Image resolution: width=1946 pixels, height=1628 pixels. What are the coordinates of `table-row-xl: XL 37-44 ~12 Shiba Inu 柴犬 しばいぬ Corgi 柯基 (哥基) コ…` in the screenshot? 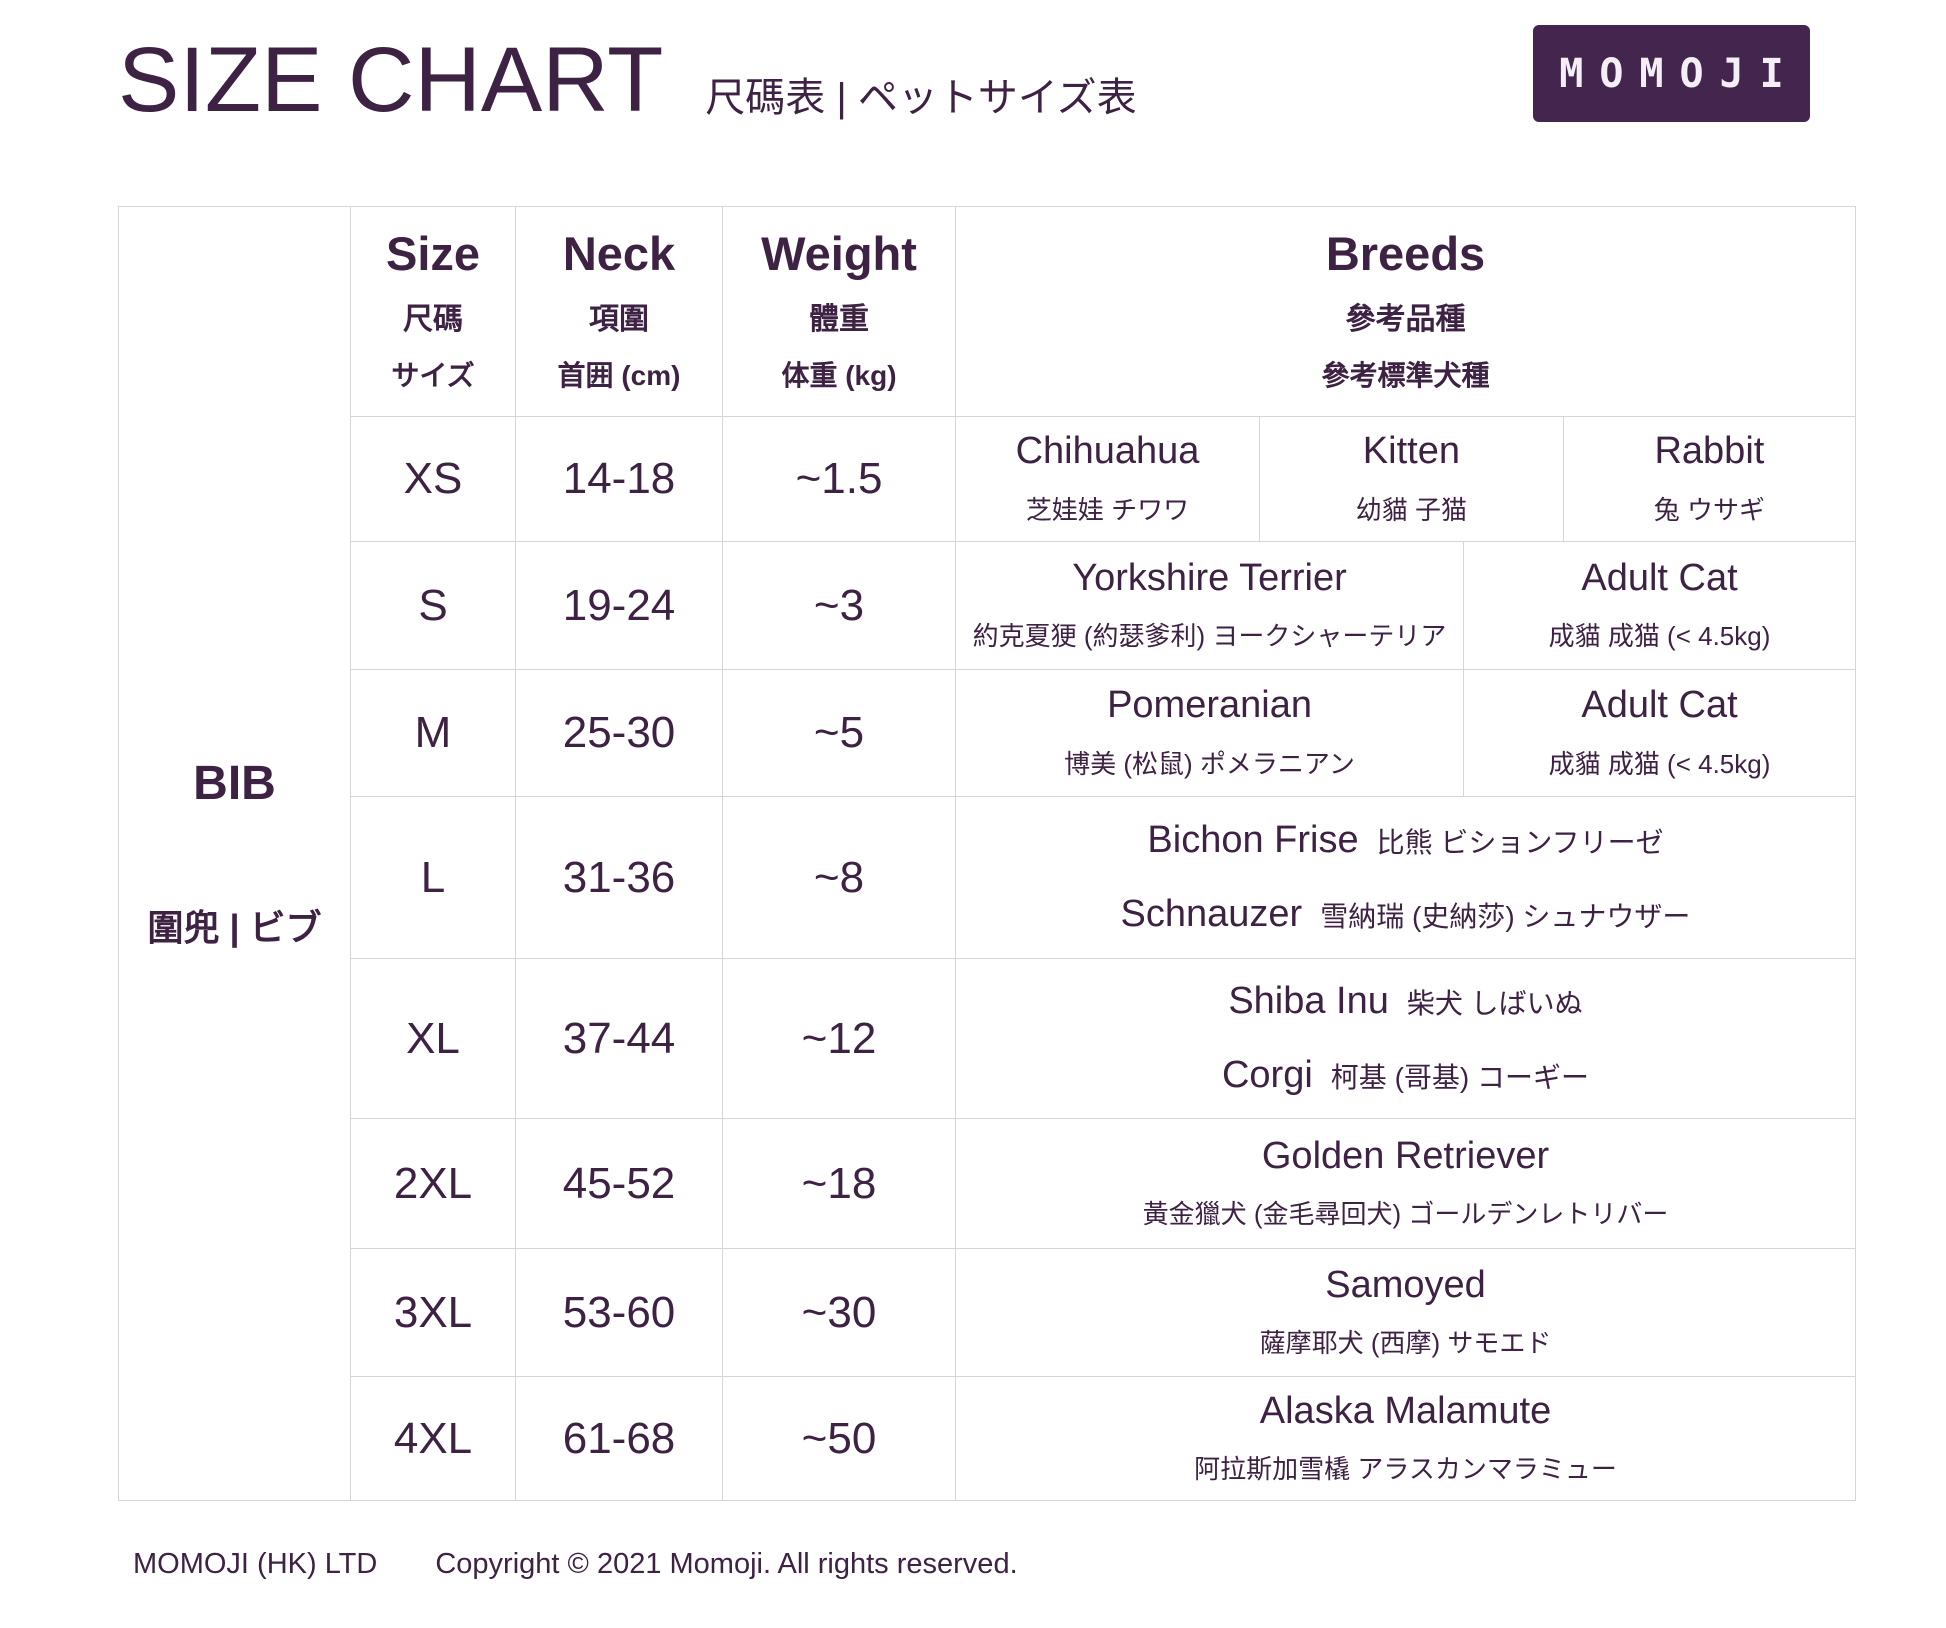 It's located at (987, 1038).